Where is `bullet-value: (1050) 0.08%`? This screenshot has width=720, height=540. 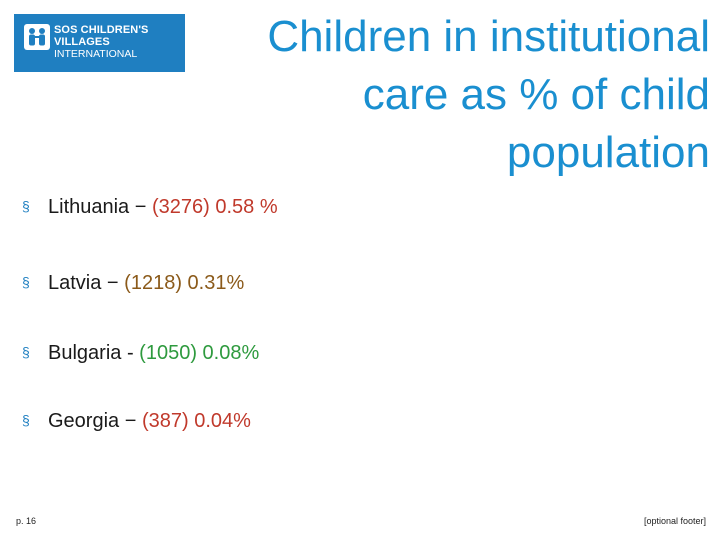
bullet-value: (1050) 0.08% is located at coordinates (199, 353).